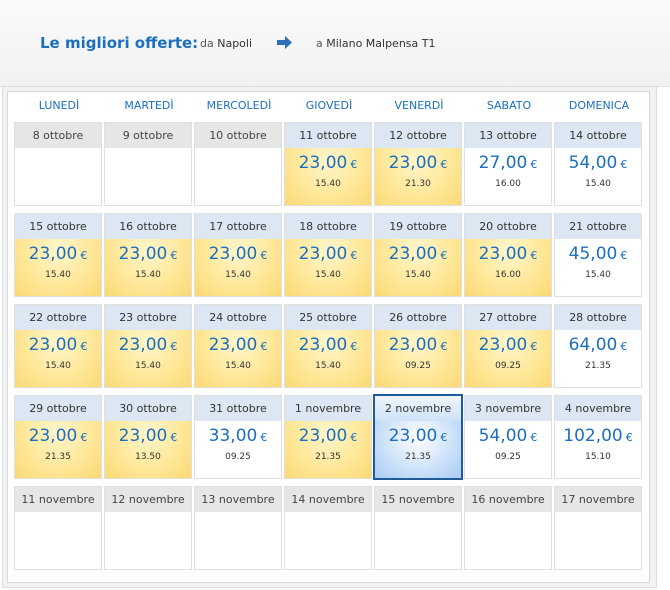 The image size is (670, 590). I want to click on fare-price-value: 102,00, so click(593, 436).